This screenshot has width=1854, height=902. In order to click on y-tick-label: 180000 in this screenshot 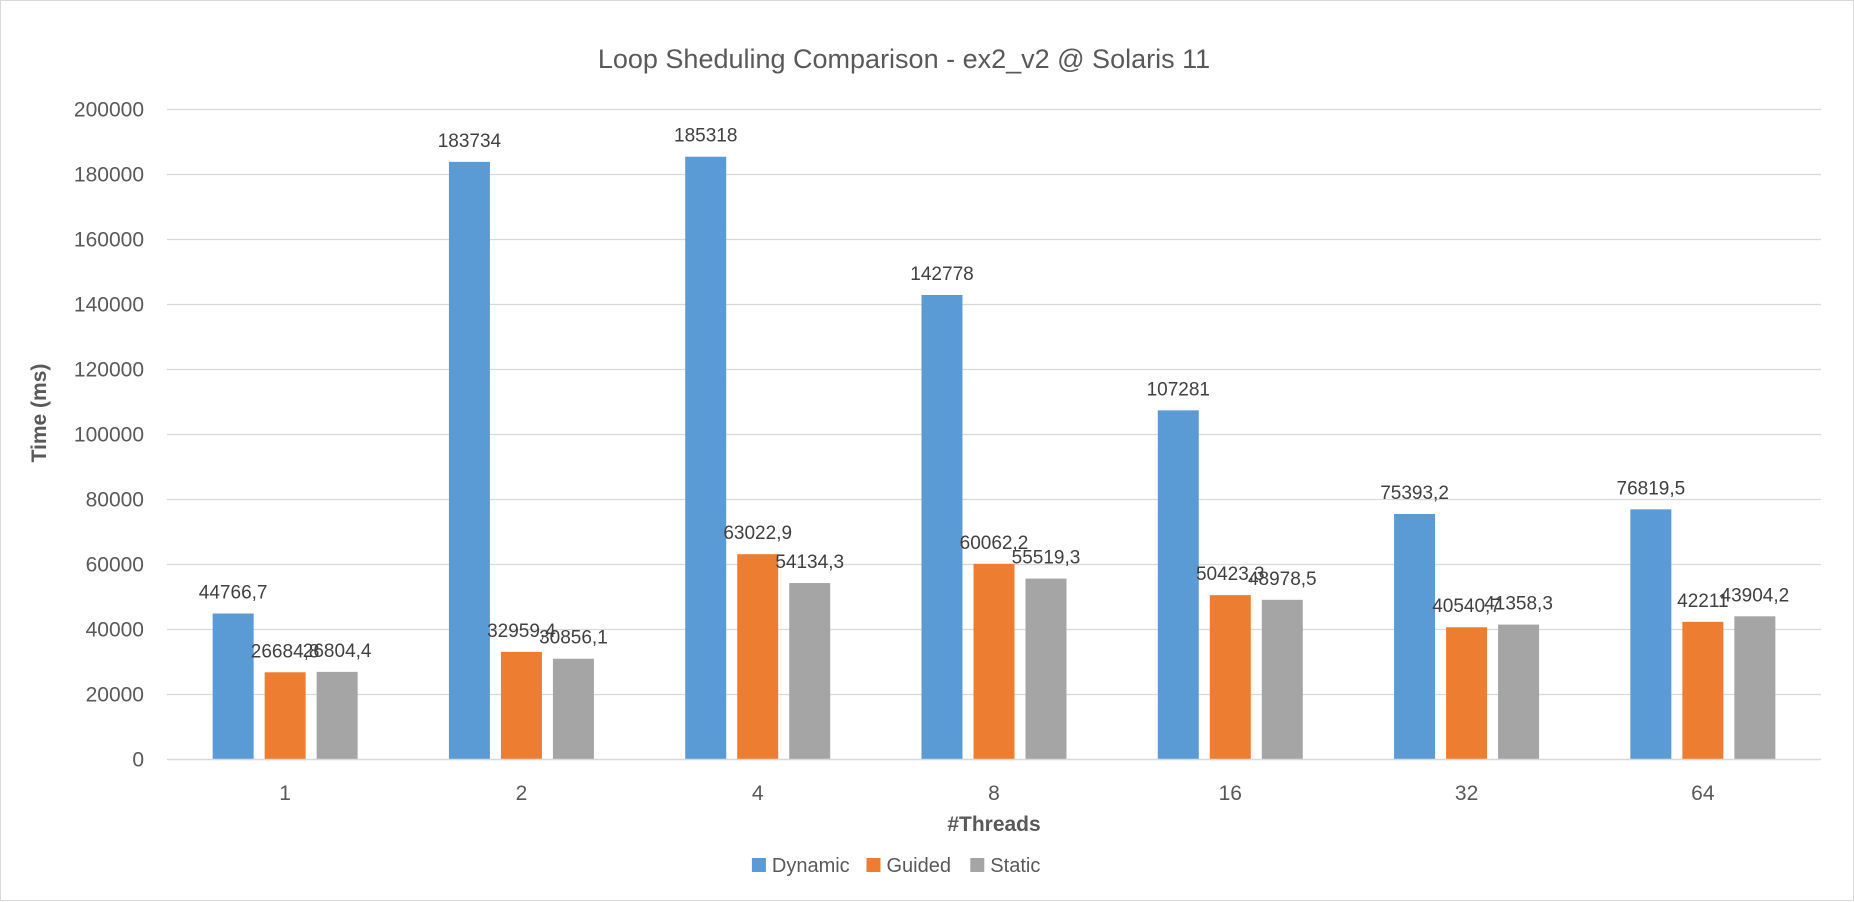, I will do `click(109, 175)`.